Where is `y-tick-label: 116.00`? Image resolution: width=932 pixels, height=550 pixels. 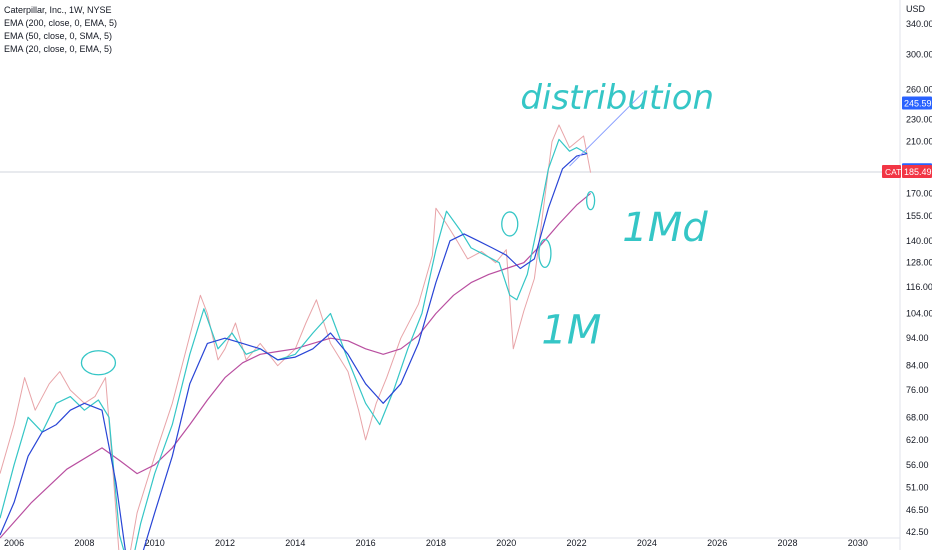
y-tick-label: 116.00 is located at coordinates (919, 287).